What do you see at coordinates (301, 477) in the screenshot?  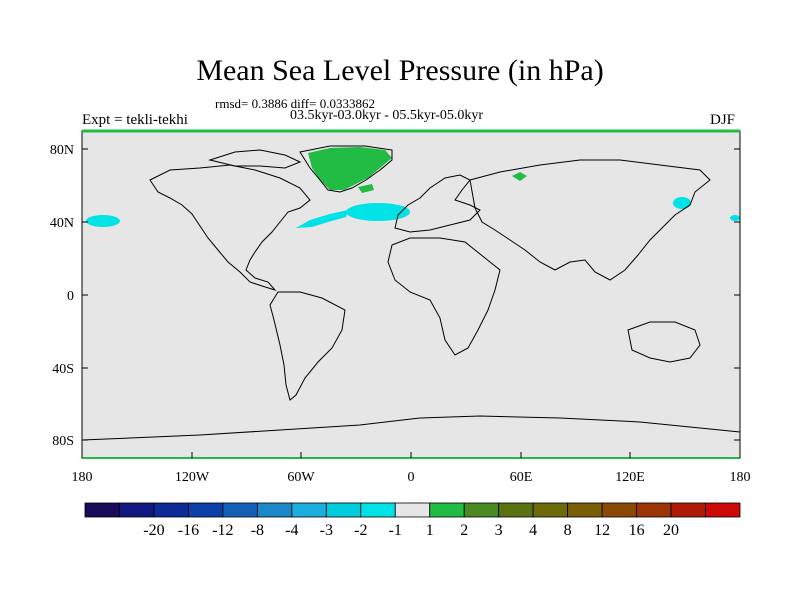 I see `lon-label-60w: 60W` at bounding box center [301, 477].